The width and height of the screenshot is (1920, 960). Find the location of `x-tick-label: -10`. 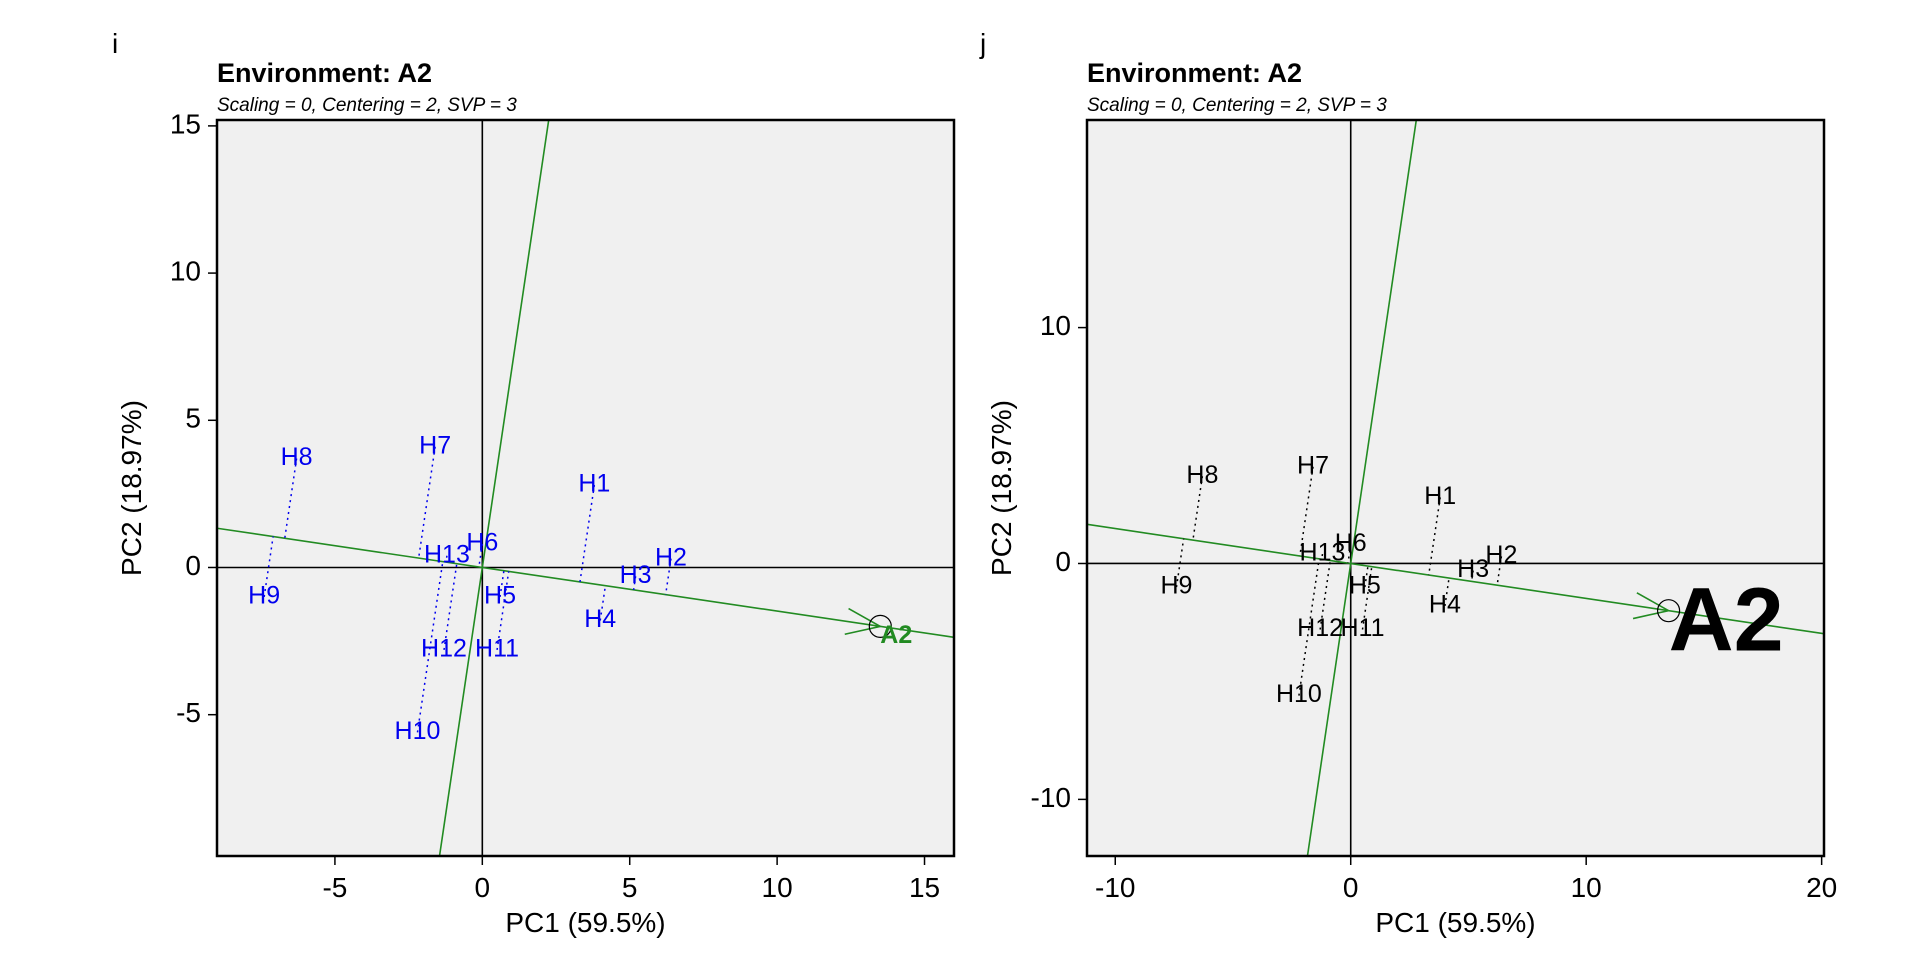

x-tick-label: -10 is located at coordinates (1115, 887).